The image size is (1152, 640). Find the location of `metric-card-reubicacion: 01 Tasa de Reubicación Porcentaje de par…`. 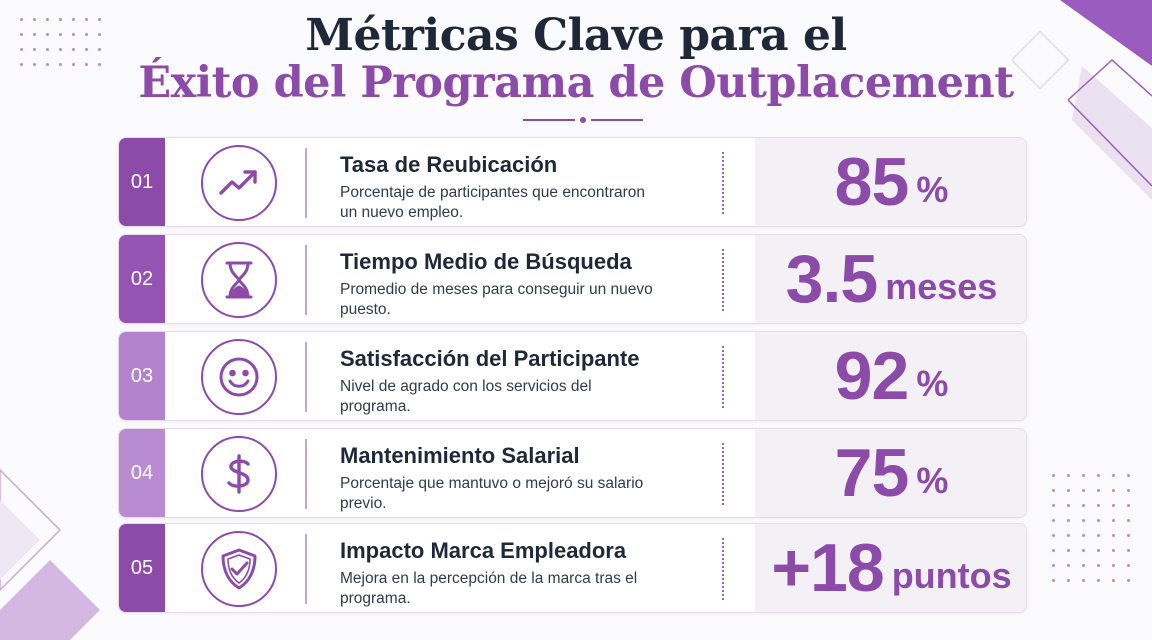

metric-card-reubicacion: 01 Tasa de Reubicación Porcentaje de par… is located at coordinates (572, 182).